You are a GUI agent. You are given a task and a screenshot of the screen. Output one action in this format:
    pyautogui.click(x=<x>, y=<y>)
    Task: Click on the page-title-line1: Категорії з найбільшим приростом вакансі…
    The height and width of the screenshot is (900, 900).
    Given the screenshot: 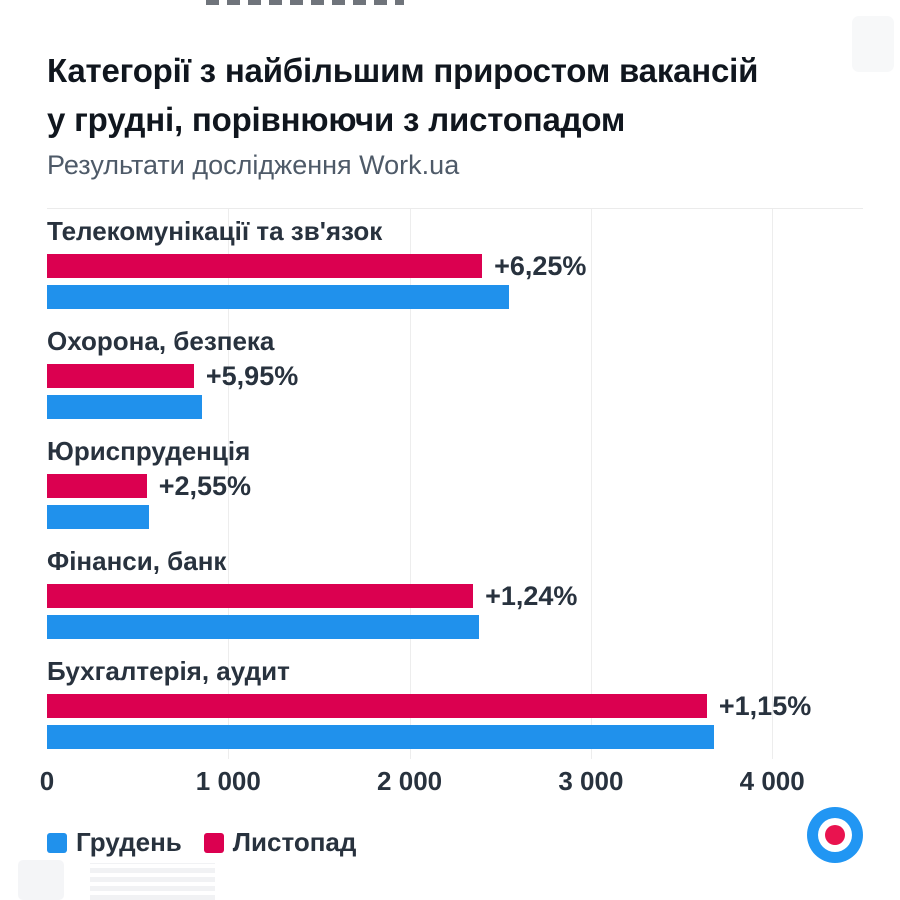 What is the action you would take?
    pyautogui.click(x=403, y=70)
    